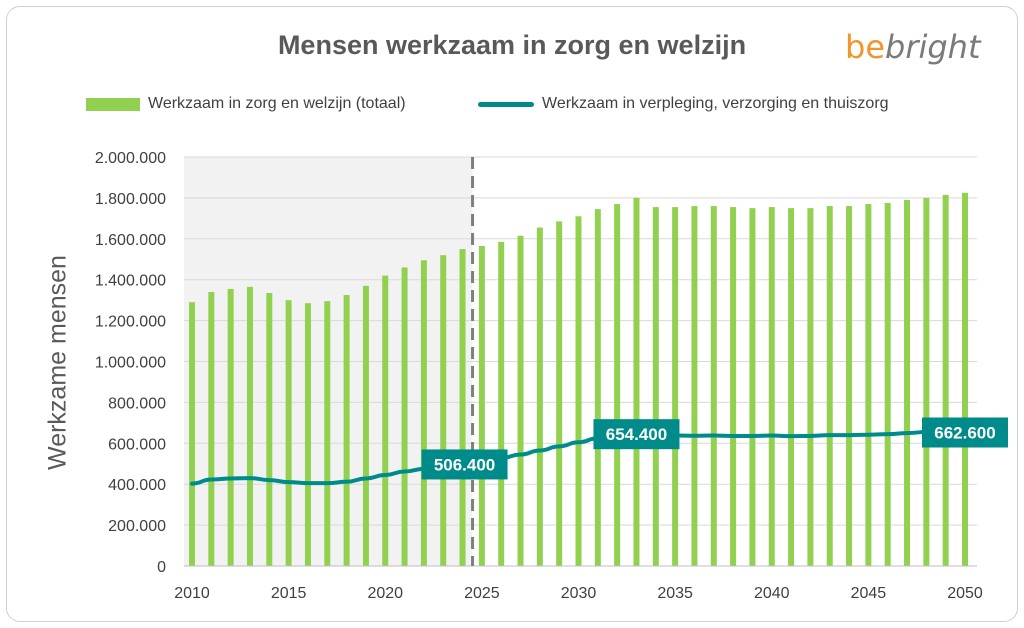 This screenshot has height=628, width=1024. I want to click on y-tick-label: 1.200.000, so click(130, 322).